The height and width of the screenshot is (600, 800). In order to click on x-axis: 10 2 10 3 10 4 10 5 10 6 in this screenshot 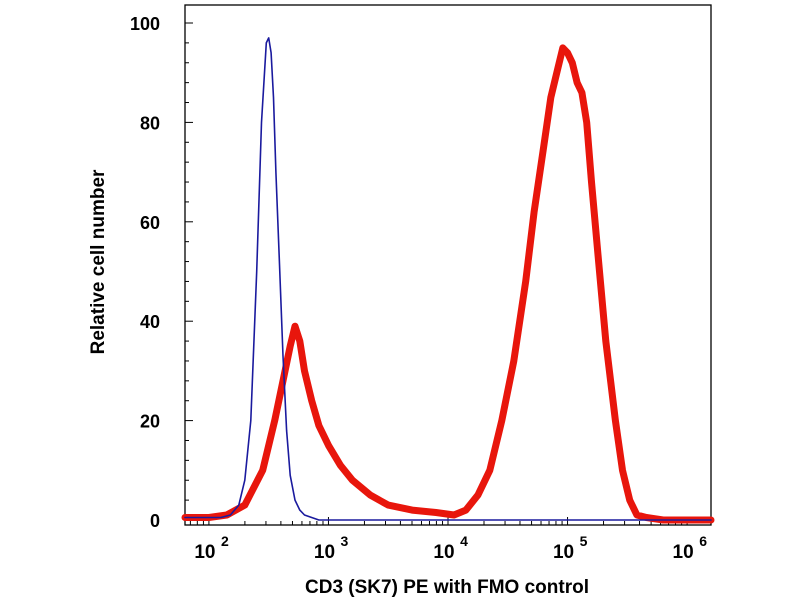, I will do `click(450, 548)`.